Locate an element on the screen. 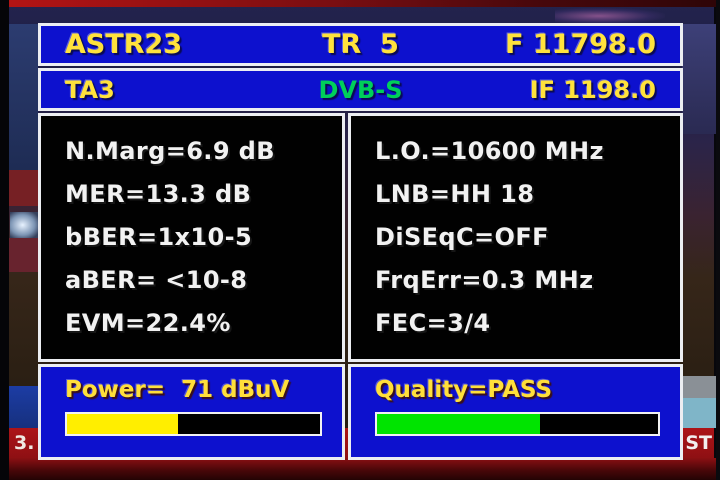 This screenshot has width=720, height=480. modulation-system: DVB-S is located at coordinates (360, 89).